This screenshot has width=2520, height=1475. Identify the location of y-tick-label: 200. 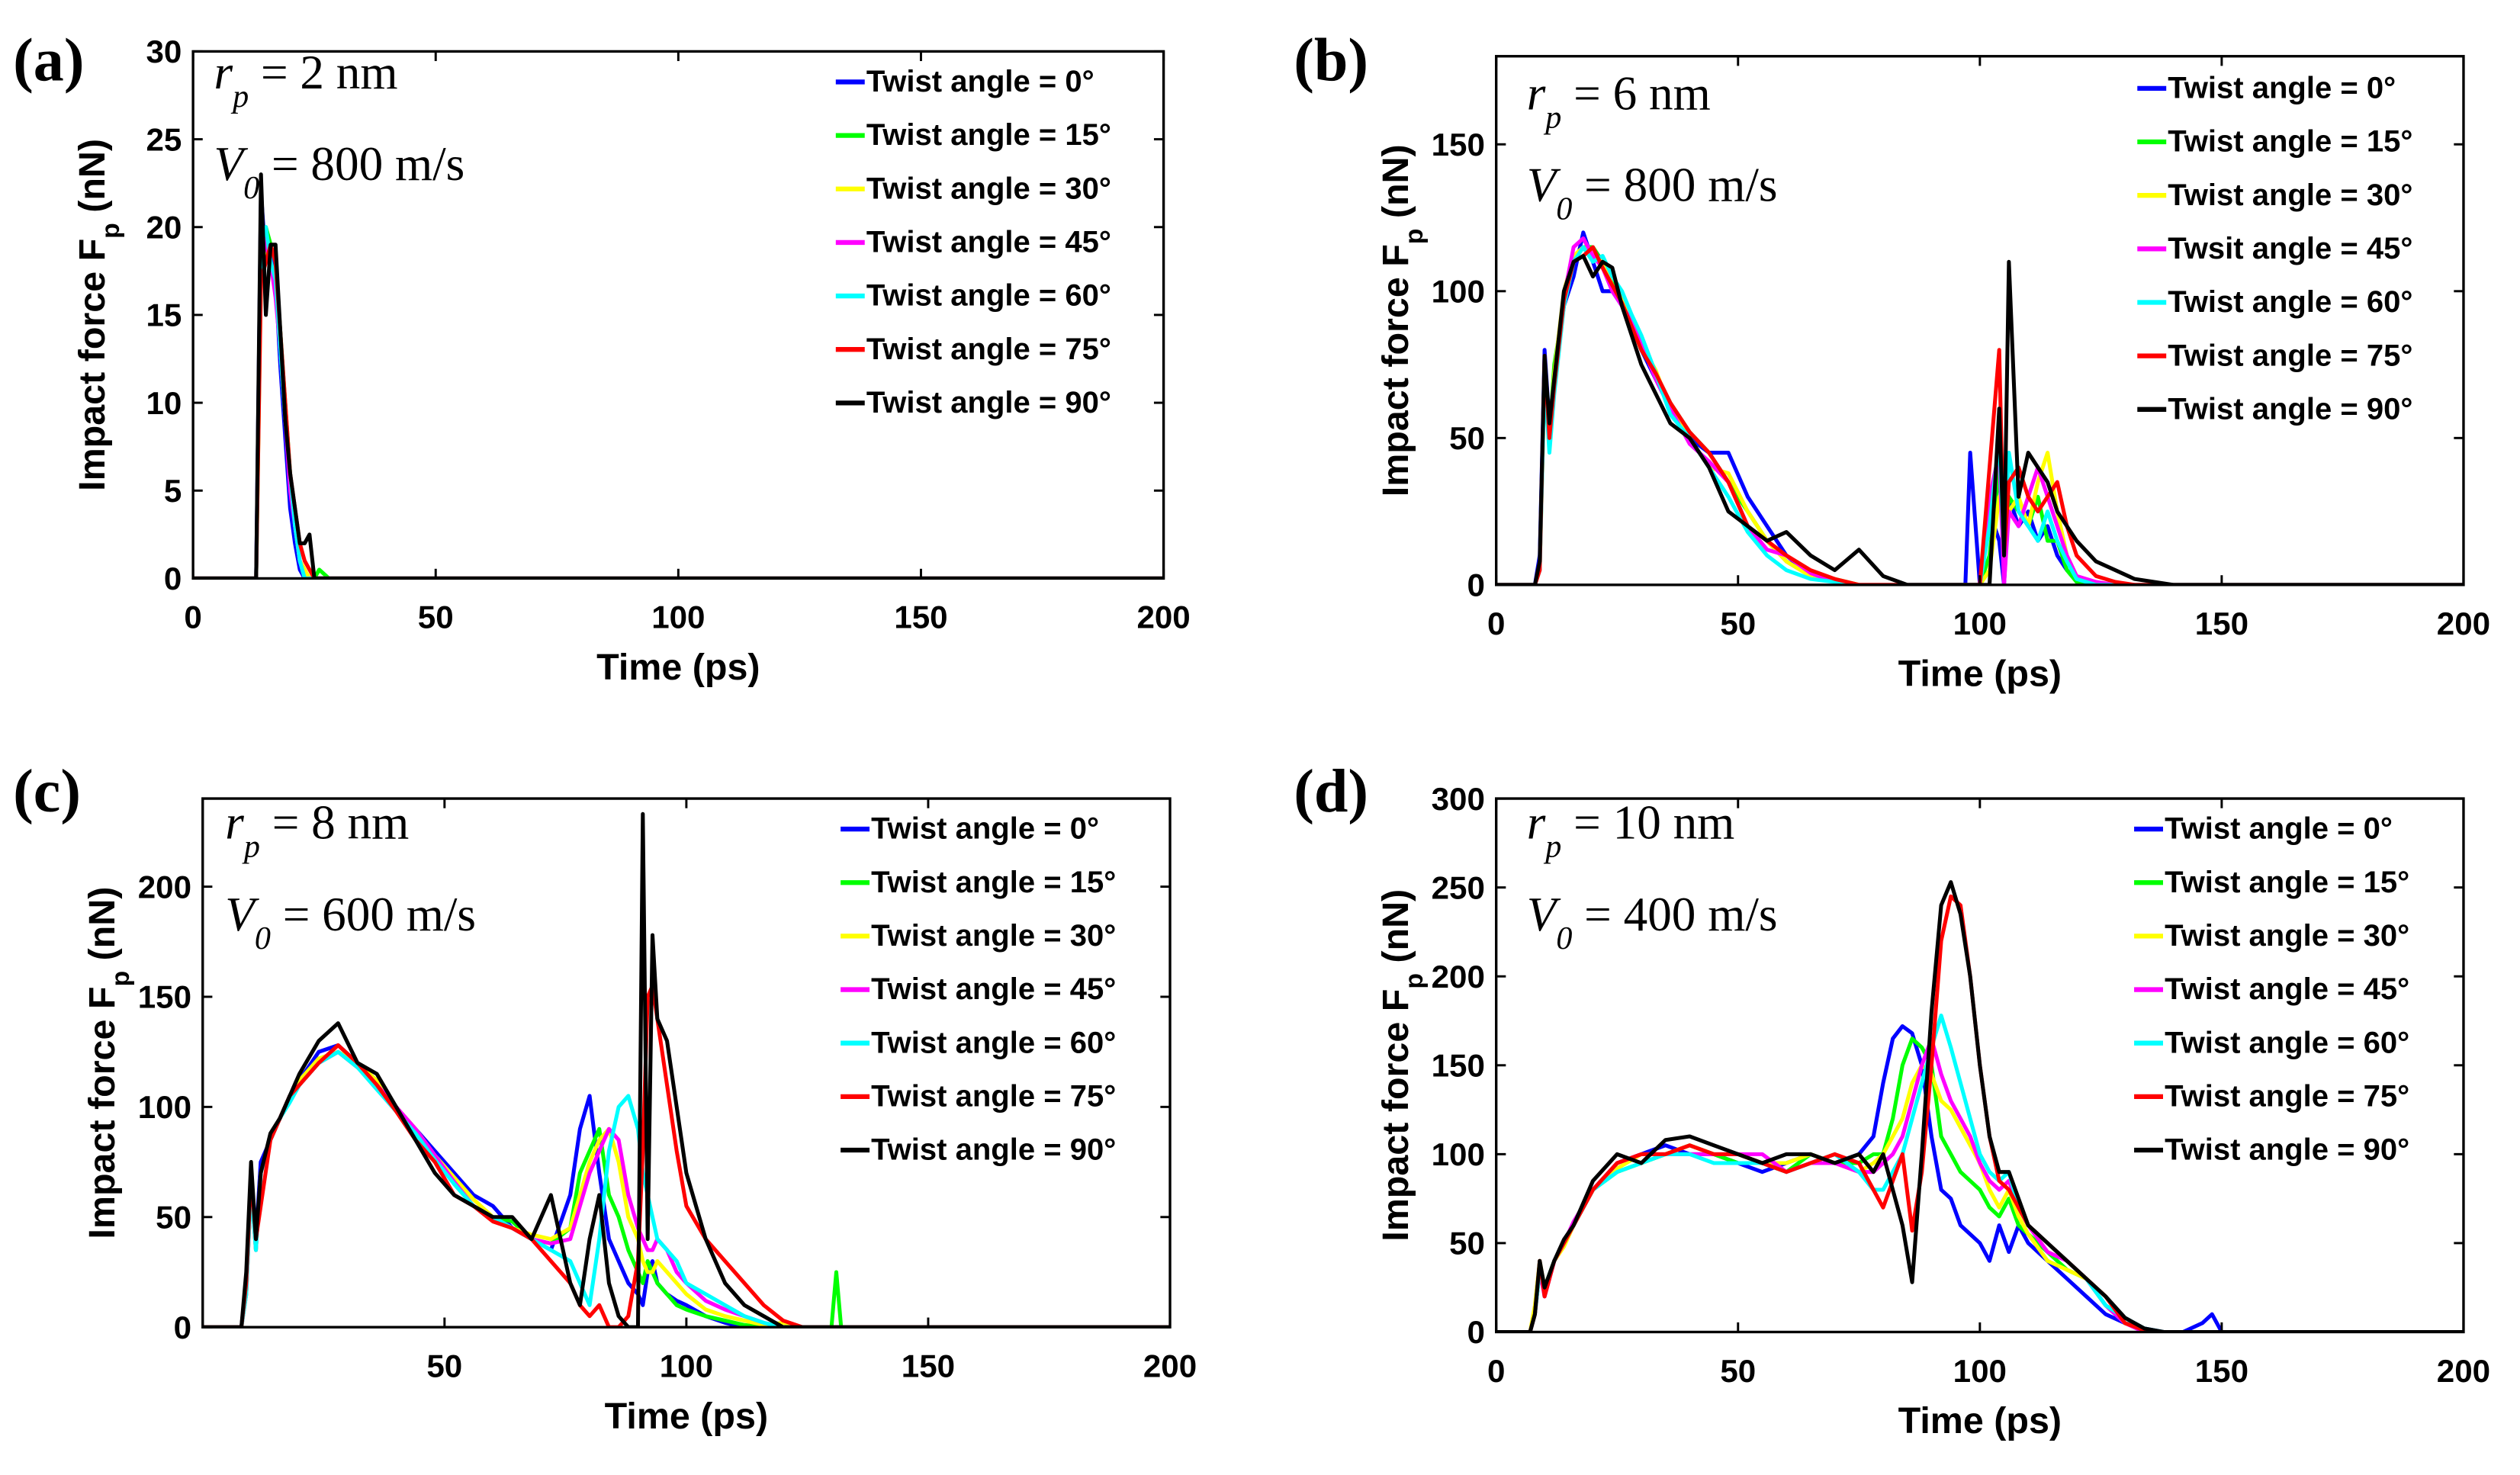
(164, 887).